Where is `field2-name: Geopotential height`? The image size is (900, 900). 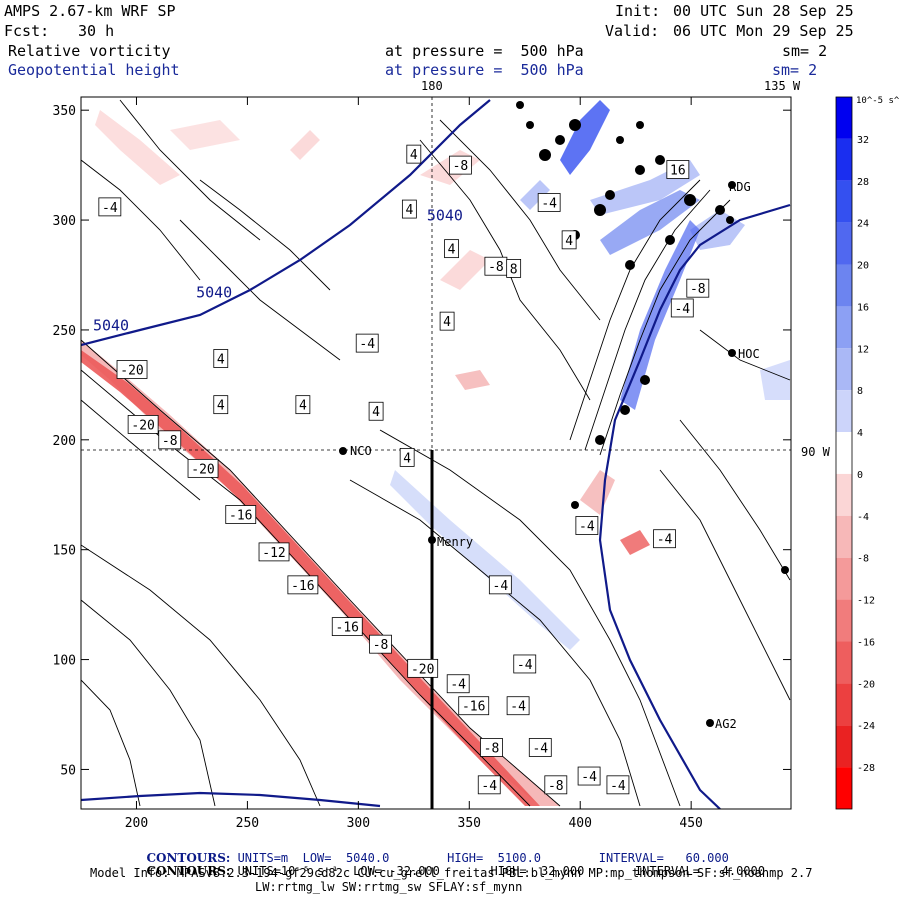 field2-name: Geopotential height is located at coordinates (94, 70).